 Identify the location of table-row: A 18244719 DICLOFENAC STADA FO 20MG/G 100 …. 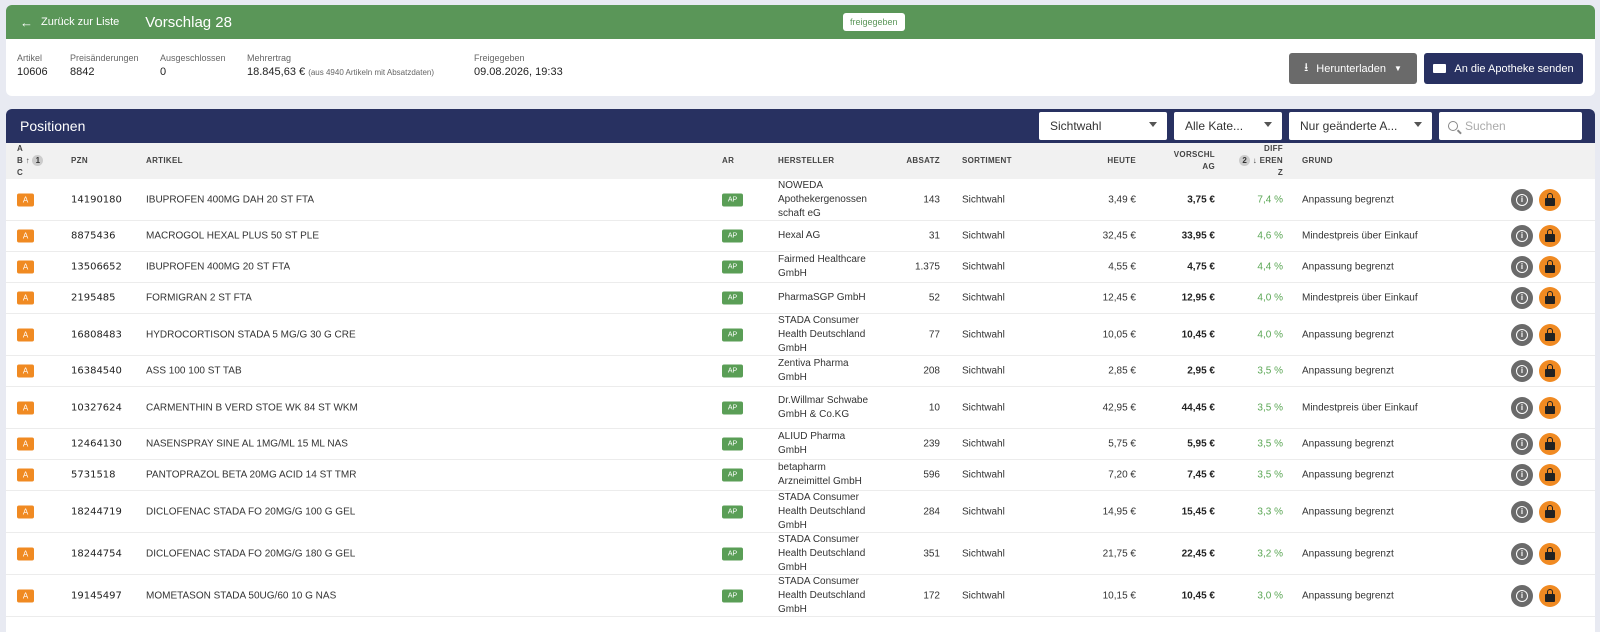
(800, 512).